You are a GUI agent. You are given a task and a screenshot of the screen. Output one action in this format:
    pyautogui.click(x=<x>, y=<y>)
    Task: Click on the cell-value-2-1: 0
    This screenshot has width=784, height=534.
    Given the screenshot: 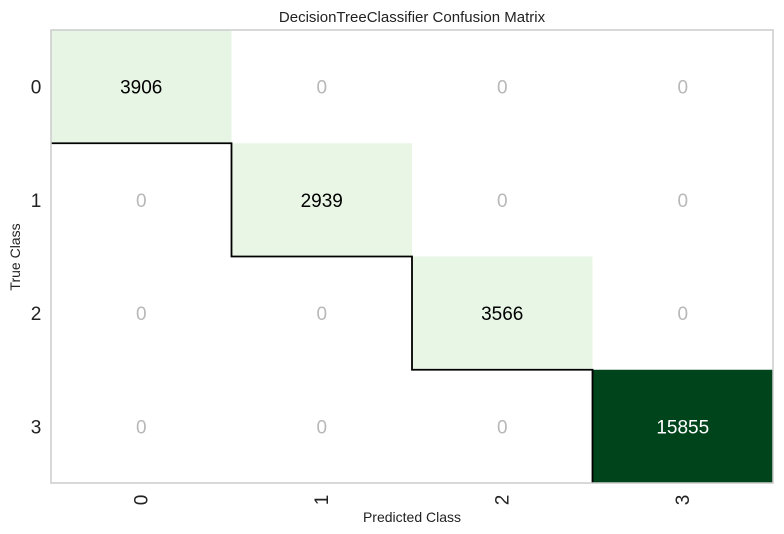 What is the action you would take?
    pyautogui.click(x=321, y=314)
    